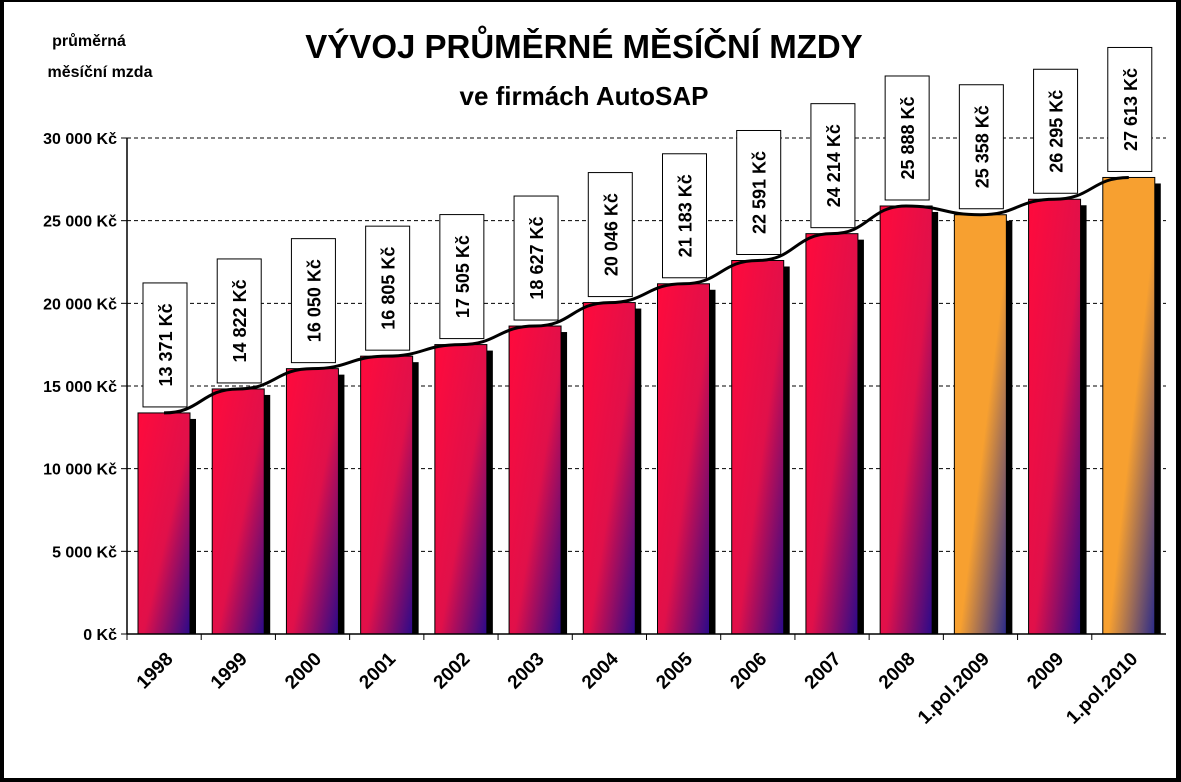  What do you see at coordinates (461, 489) in the screenshot?
I see `bar-2002` at bounding box center [461, 489].